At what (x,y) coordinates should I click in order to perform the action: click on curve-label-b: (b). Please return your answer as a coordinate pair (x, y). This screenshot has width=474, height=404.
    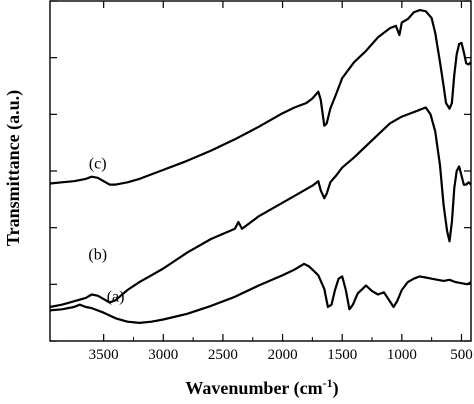
    Looking at the image, I should click on (97, 254).